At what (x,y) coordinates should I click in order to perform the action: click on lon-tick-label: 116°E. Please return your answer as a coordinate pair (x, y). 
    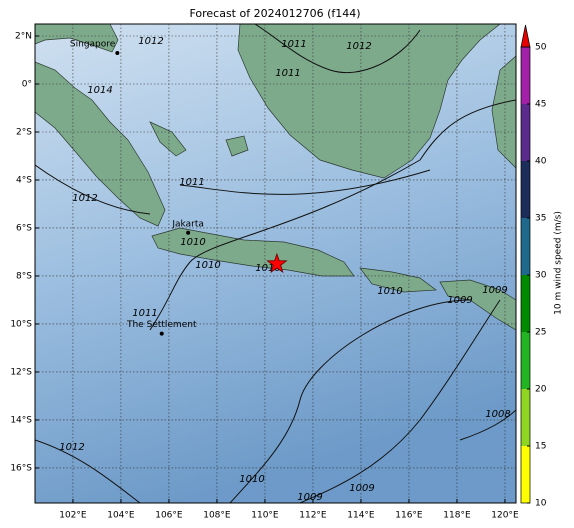
    Looking at the image, I should click on (409, 516).